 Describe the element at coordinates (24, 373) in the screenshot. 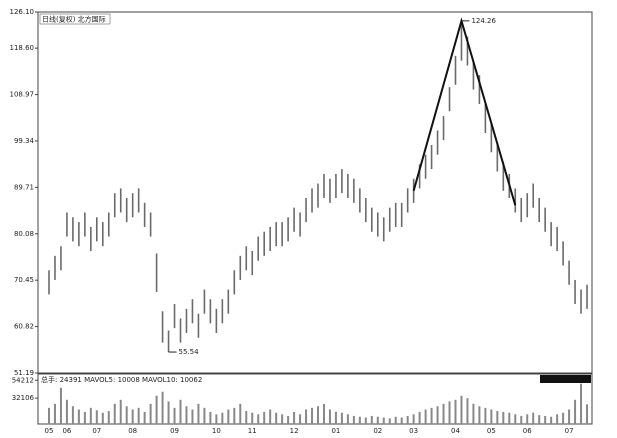

I see `y-tick-label: 51.19` at that location.